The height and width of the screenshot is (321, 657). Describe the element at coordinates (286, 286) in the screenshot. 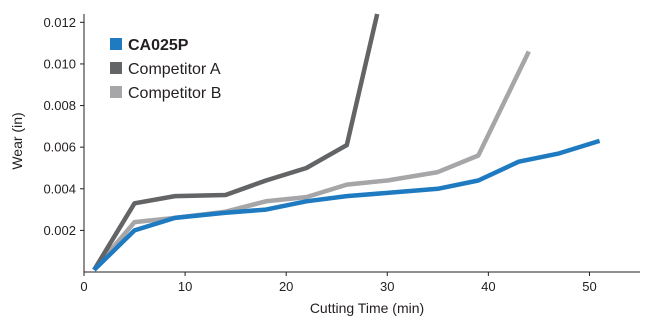

I see `x-tick-label: 20` at that location.